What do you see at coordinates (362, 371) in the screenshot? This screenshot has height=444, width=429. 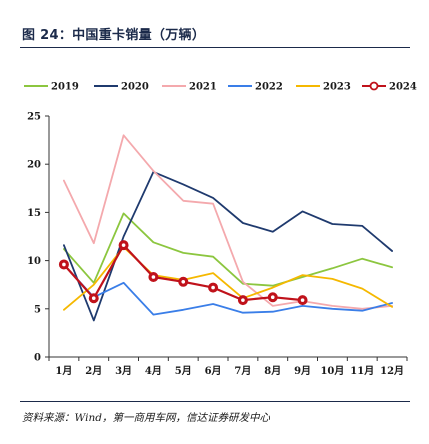 I see `x-tick-label: 11月` at bounding box center [362, 371].